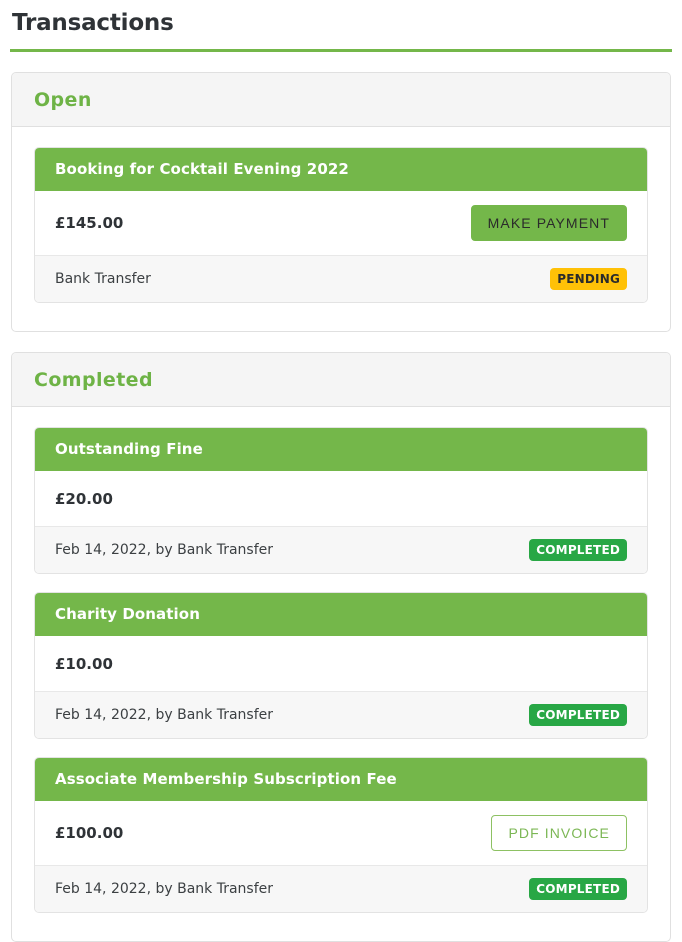 The image size is (682, 942). Describe the element at coordinates (341, 26) in the screenshot. I see `page-header: Transactions` at that location.